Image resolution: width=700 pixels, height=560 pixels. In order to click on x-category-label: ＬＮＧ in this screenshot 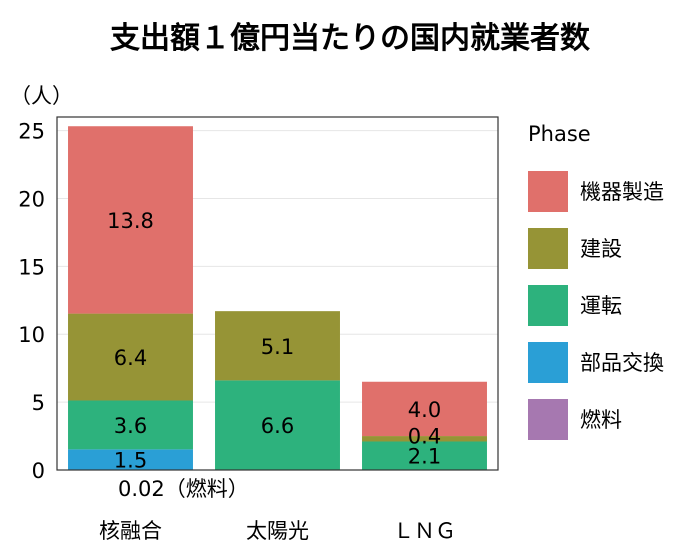, I will do `click(424, 531)`.